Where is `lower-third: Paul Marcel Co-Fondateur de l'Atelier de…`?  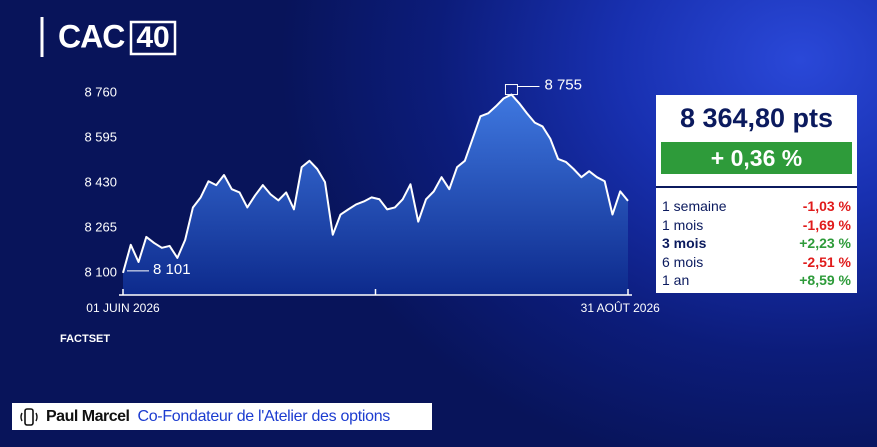
lower-third: Paul Marcel Co-Fondateur de l'Atelier de… is located at coordinates (222, 416).